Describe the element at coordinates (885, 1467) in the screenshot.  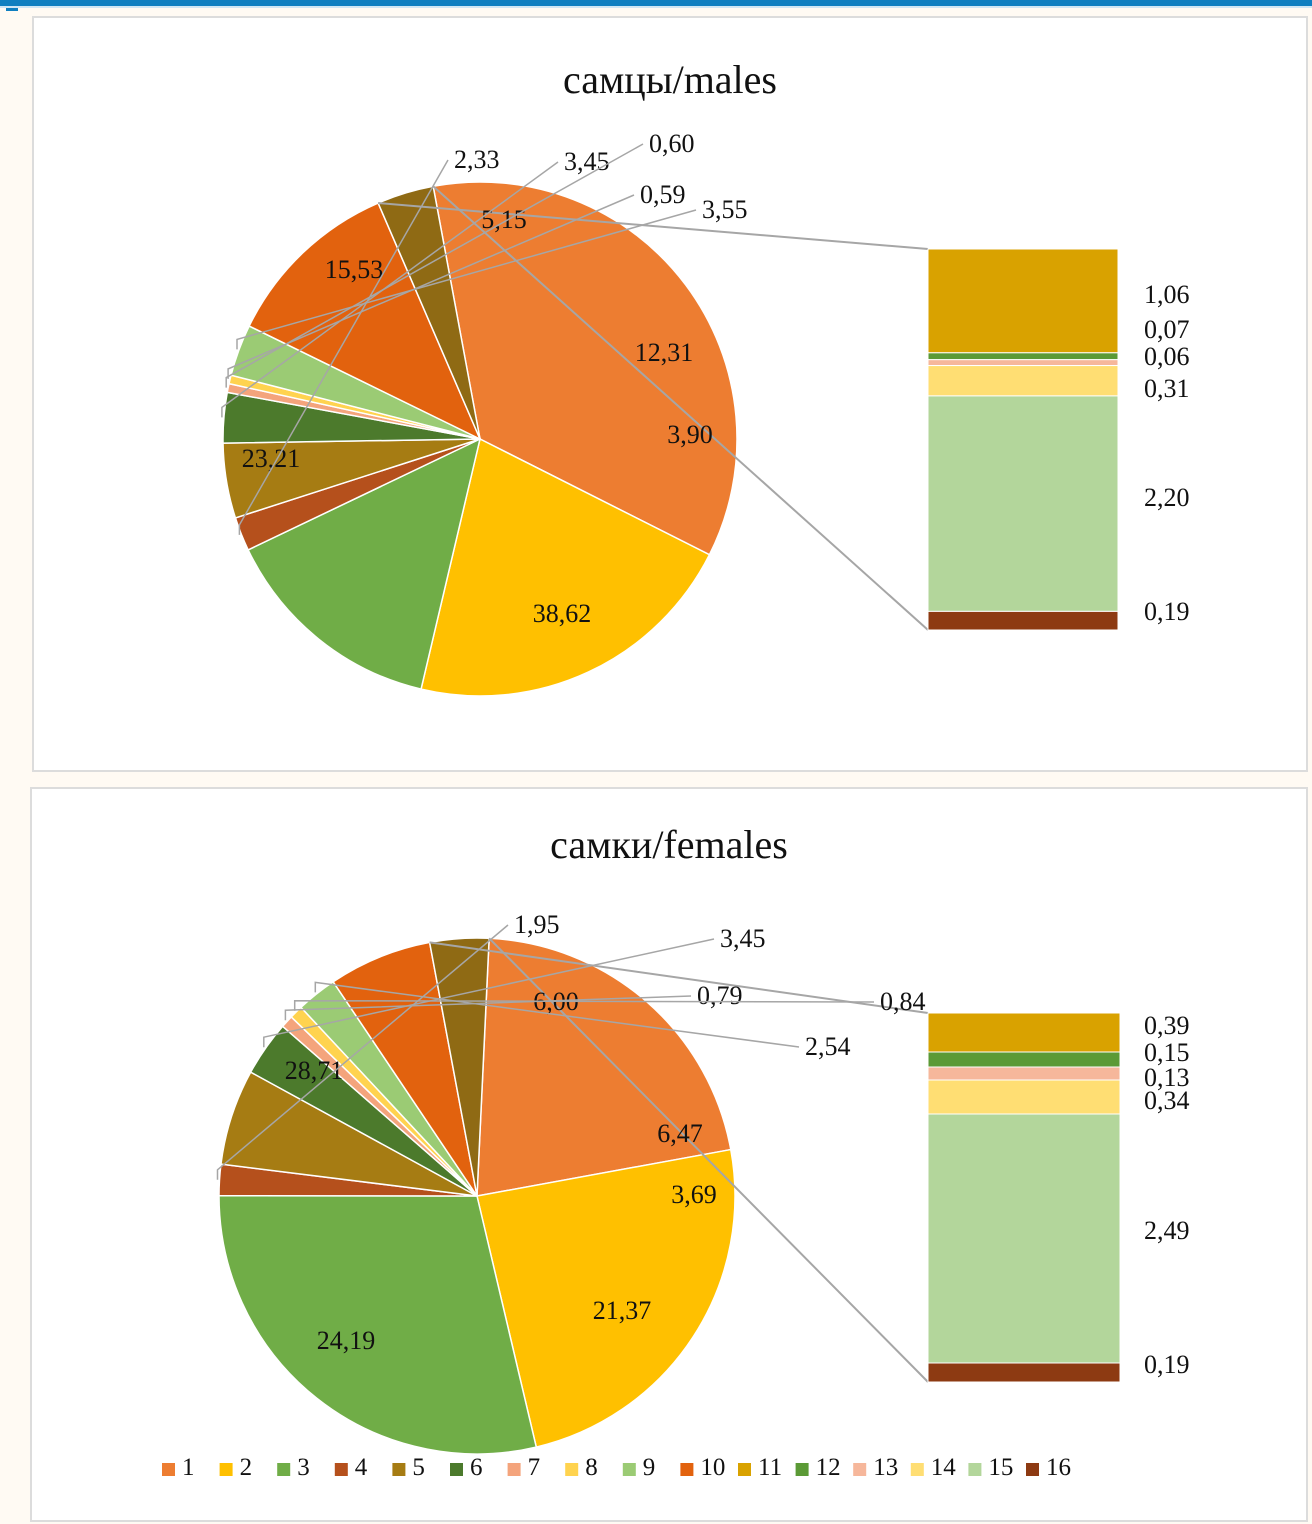
I see `legend-label-13: 13` at that location.